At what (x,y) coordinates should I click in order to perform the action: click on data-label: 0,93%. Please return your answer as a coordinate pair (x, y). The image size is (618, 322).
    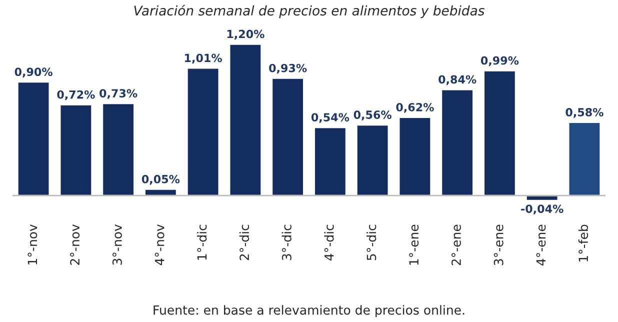
    Looking at the image, I should click on (288, 69).